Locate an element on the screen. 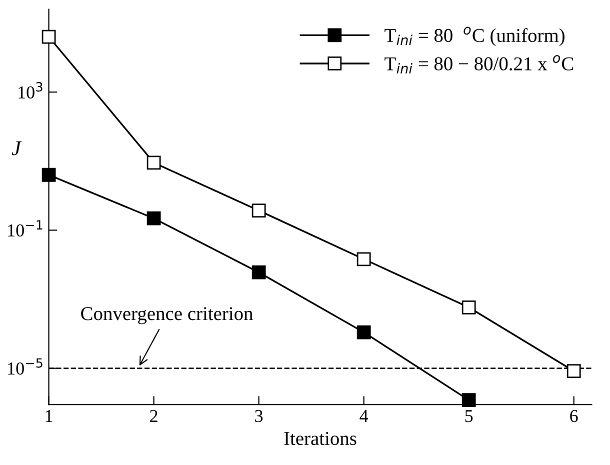 This screenshot has height=465, width=610. y-tick-label: 10$^{−5}$ is located at coordinates (25, 366).